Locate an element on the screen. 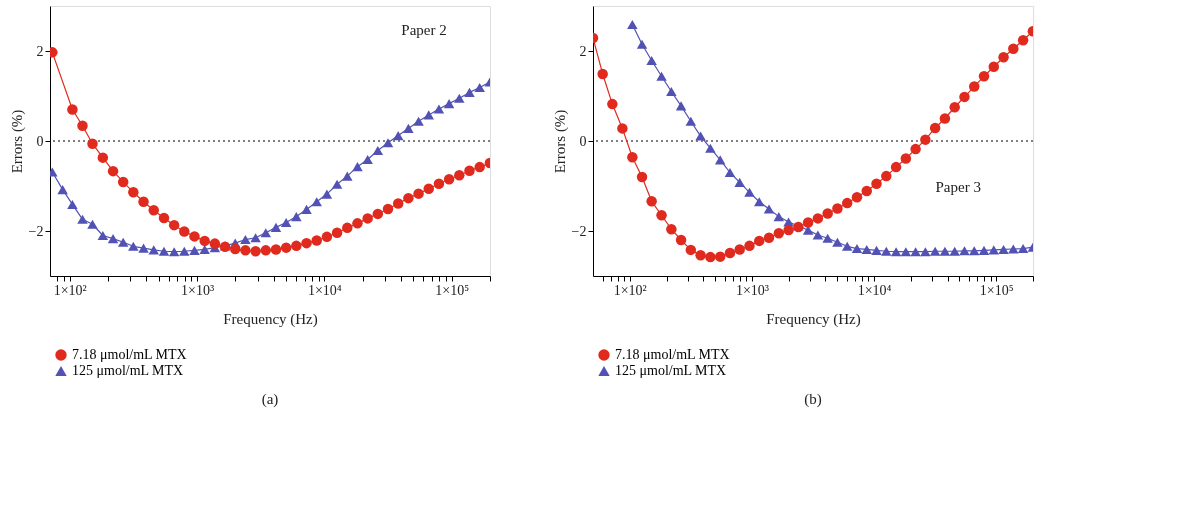 This screenshot has height=529, width=1182. text: (b) is located at coordinates (813, 399).